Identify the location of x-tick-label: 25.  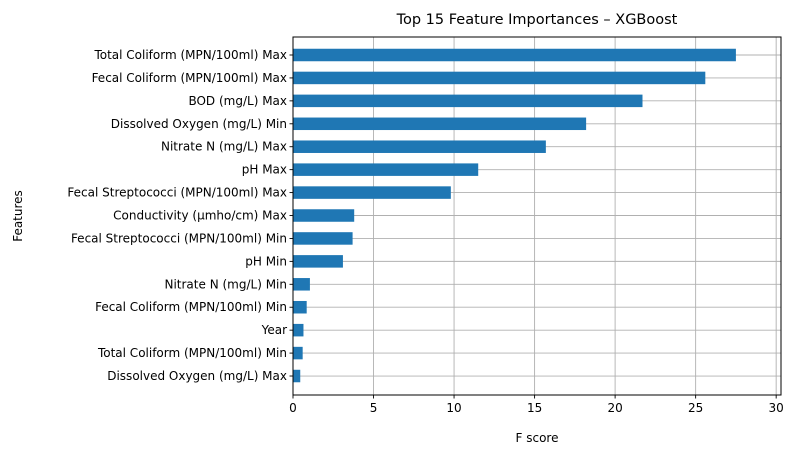
(695, 408).